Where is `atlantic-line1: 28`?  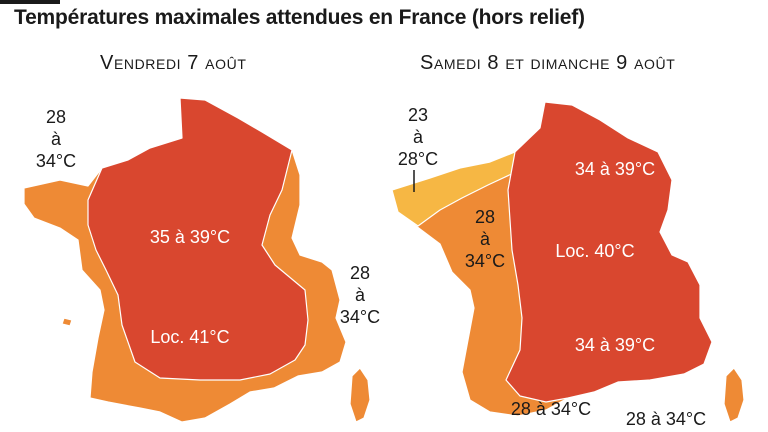
atlantic-line1: 28 is located at coordinates (485, 217).